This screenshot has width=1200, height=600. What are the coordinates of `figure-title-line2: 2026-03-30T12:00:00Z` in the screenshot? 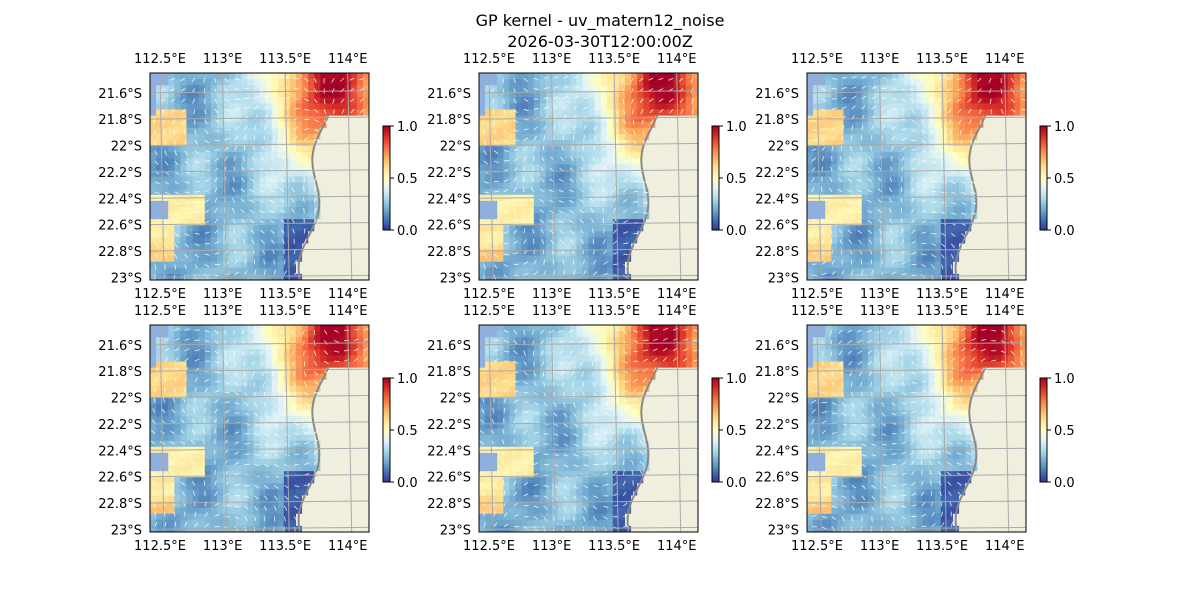 It's located at (600, 41).